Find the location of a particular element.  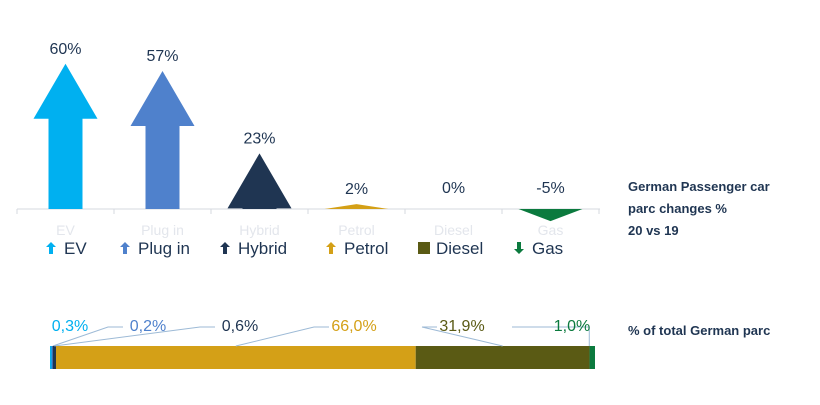

share-label-plug-in: 0,2% is located at coordinates (148, 326).